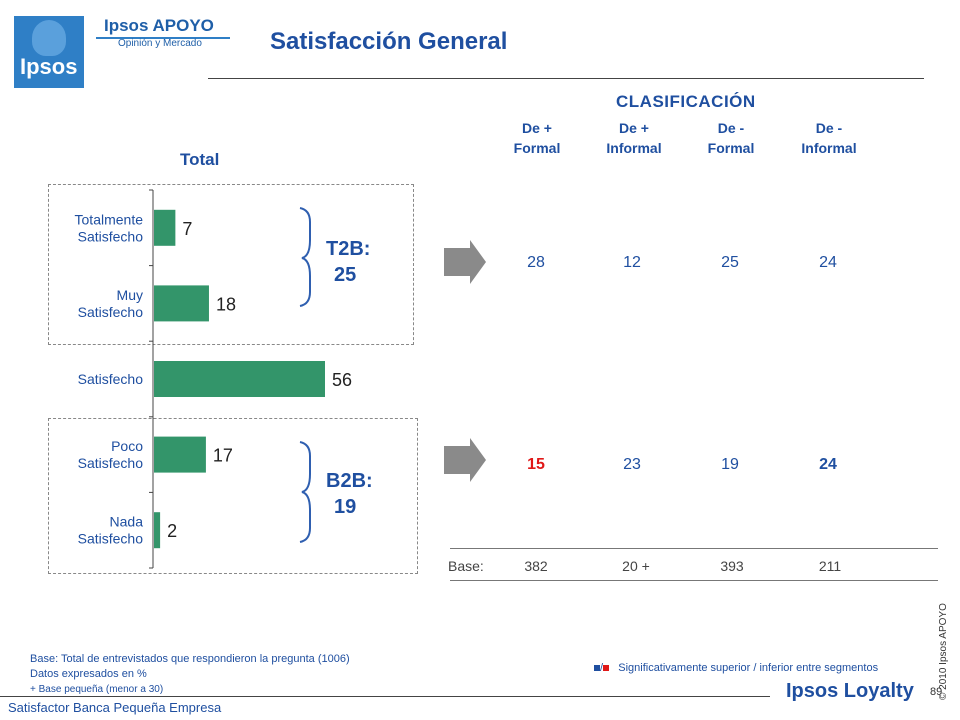 This screenshot has height=720, width=960. I want to click on base-formal-plus: 382, so click(536, 566).